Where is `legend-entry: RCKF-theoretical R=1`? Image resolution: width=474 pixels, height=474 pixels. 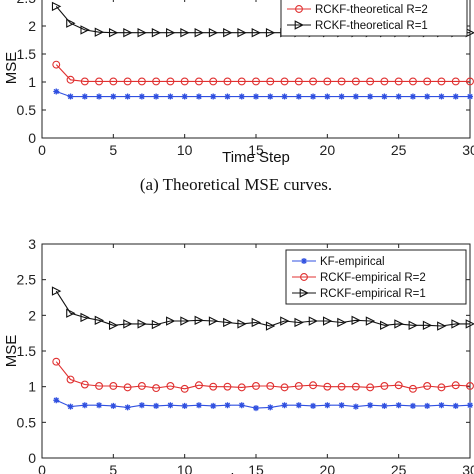 legend-entry: RCKF-theoretical R=1 is located at coordinates (371, 26).